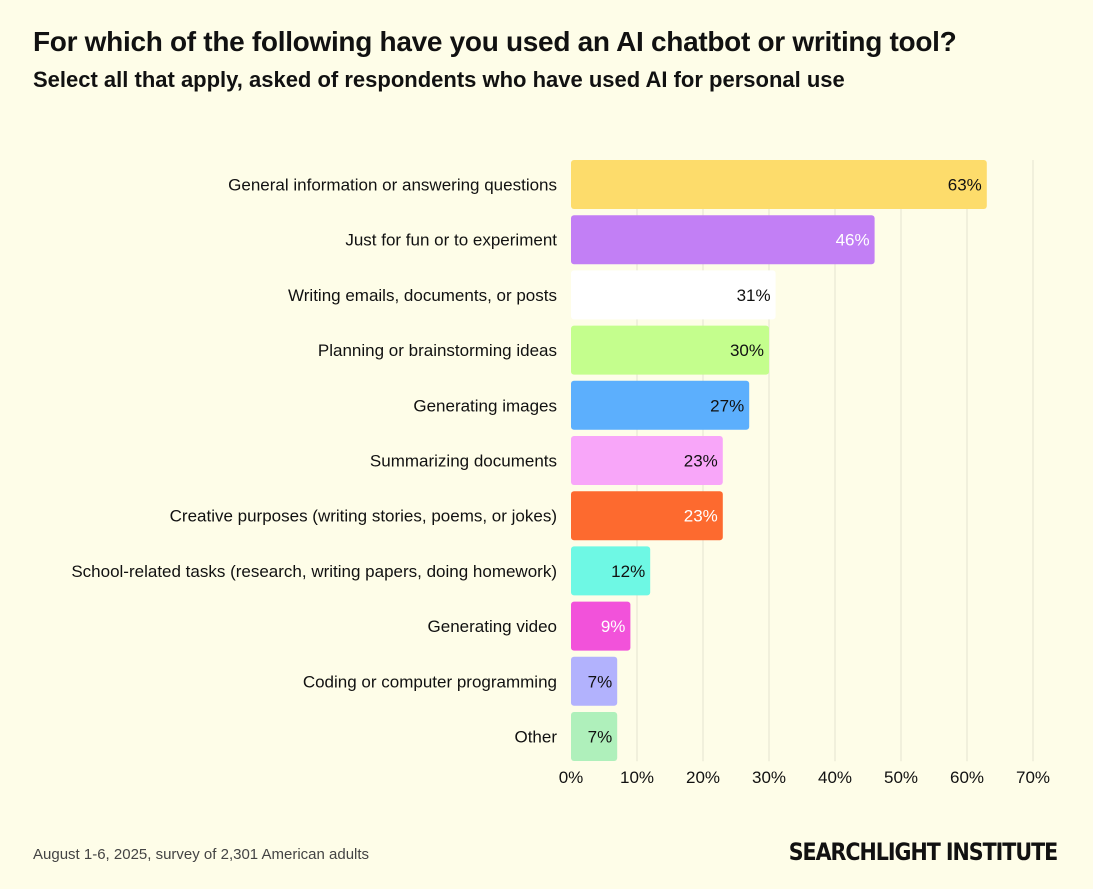  I want to click on category-label: Generating video, so click(492, 626).